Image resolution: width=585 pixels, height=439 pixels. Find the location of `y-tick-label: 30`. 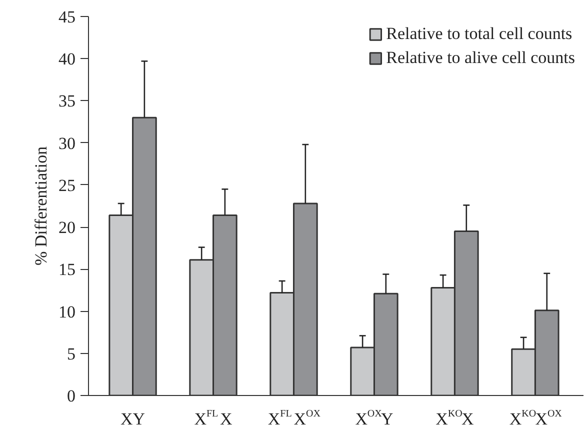

y-tick-label: 30 is located at coordinates (67, 143).